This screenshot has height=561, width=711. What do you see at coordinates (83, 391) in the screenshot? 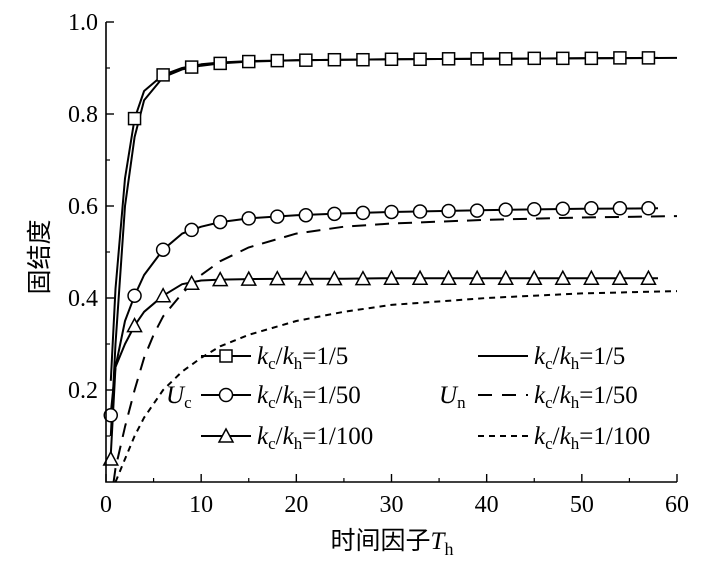
I see `y-tick-label: 0.2` at bounding box center [83, 391].